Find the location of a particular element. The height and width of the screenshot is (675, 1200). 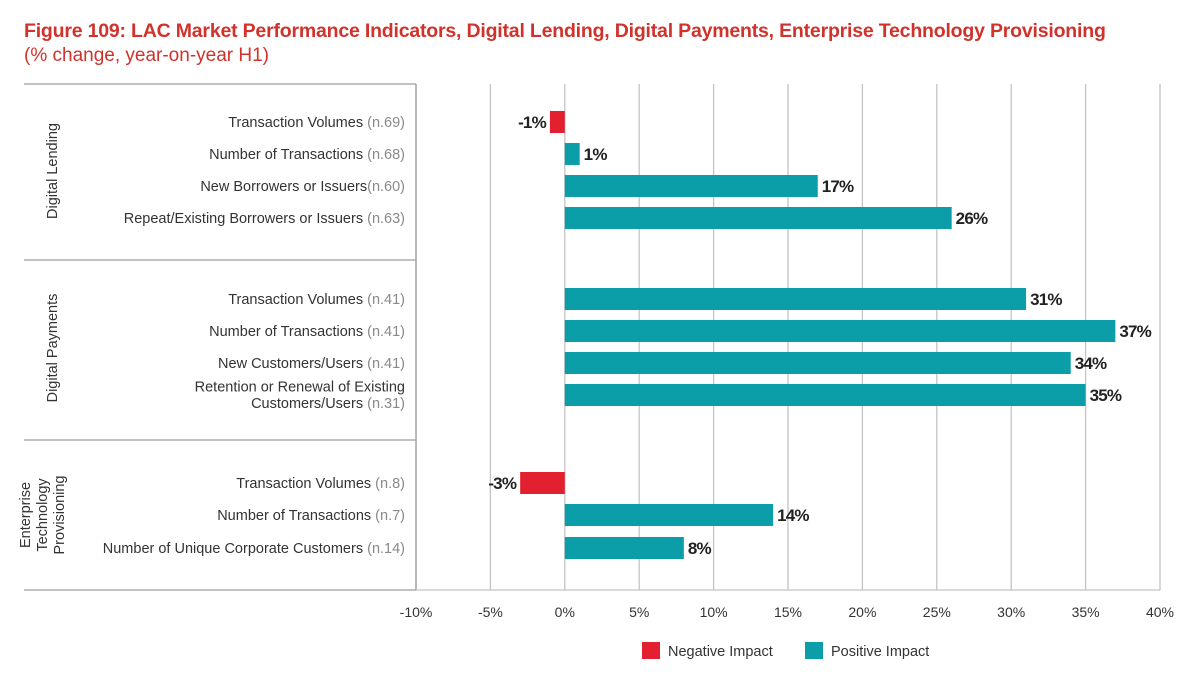

sample-size: (n.60) is located at coordinates (386, 187).